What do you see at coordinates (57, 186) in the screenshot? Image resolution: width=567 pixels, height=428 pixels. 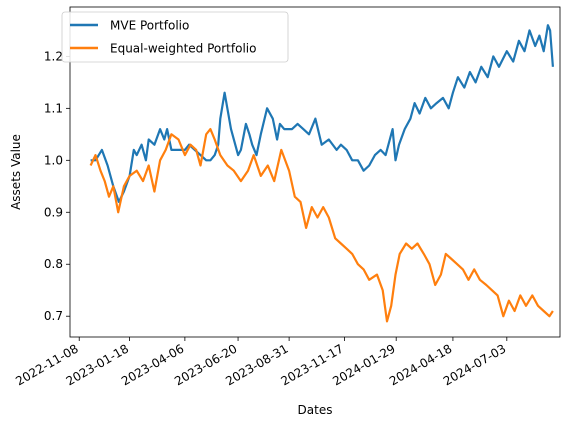 I see `y-axis-ticks: 0.7 0.8 0.9 1.0 1.1 1.2` at bounding box center [57, 186].